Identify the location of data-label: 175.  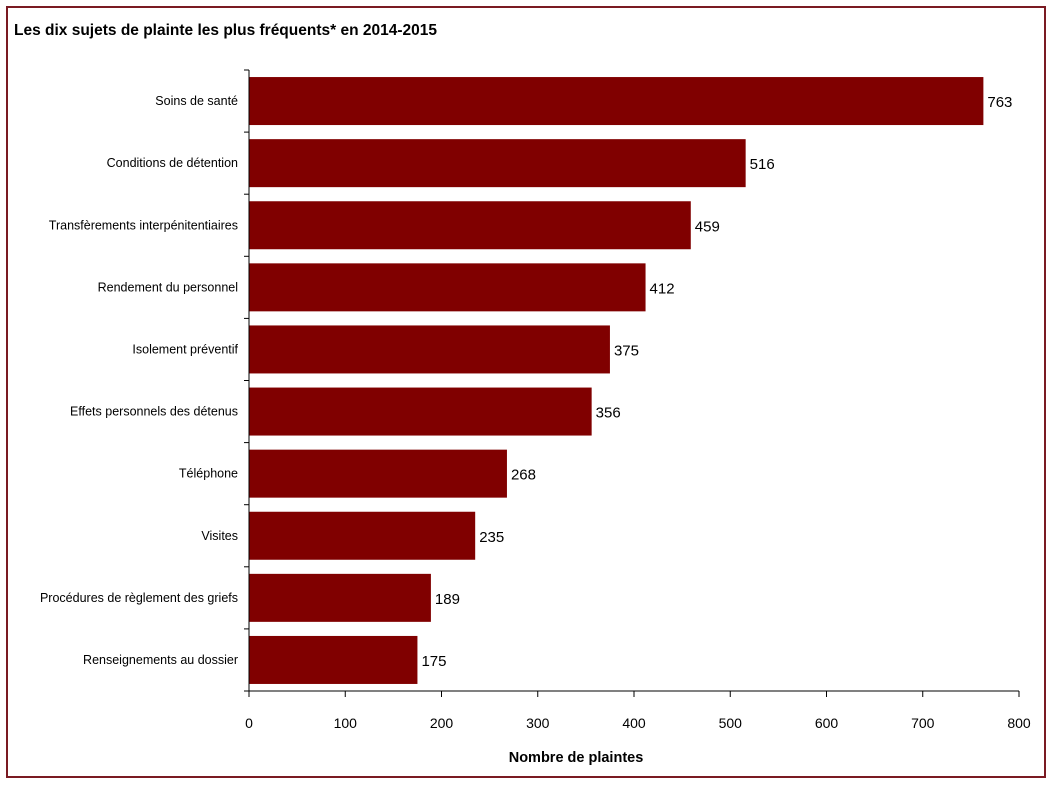
(433, 661).